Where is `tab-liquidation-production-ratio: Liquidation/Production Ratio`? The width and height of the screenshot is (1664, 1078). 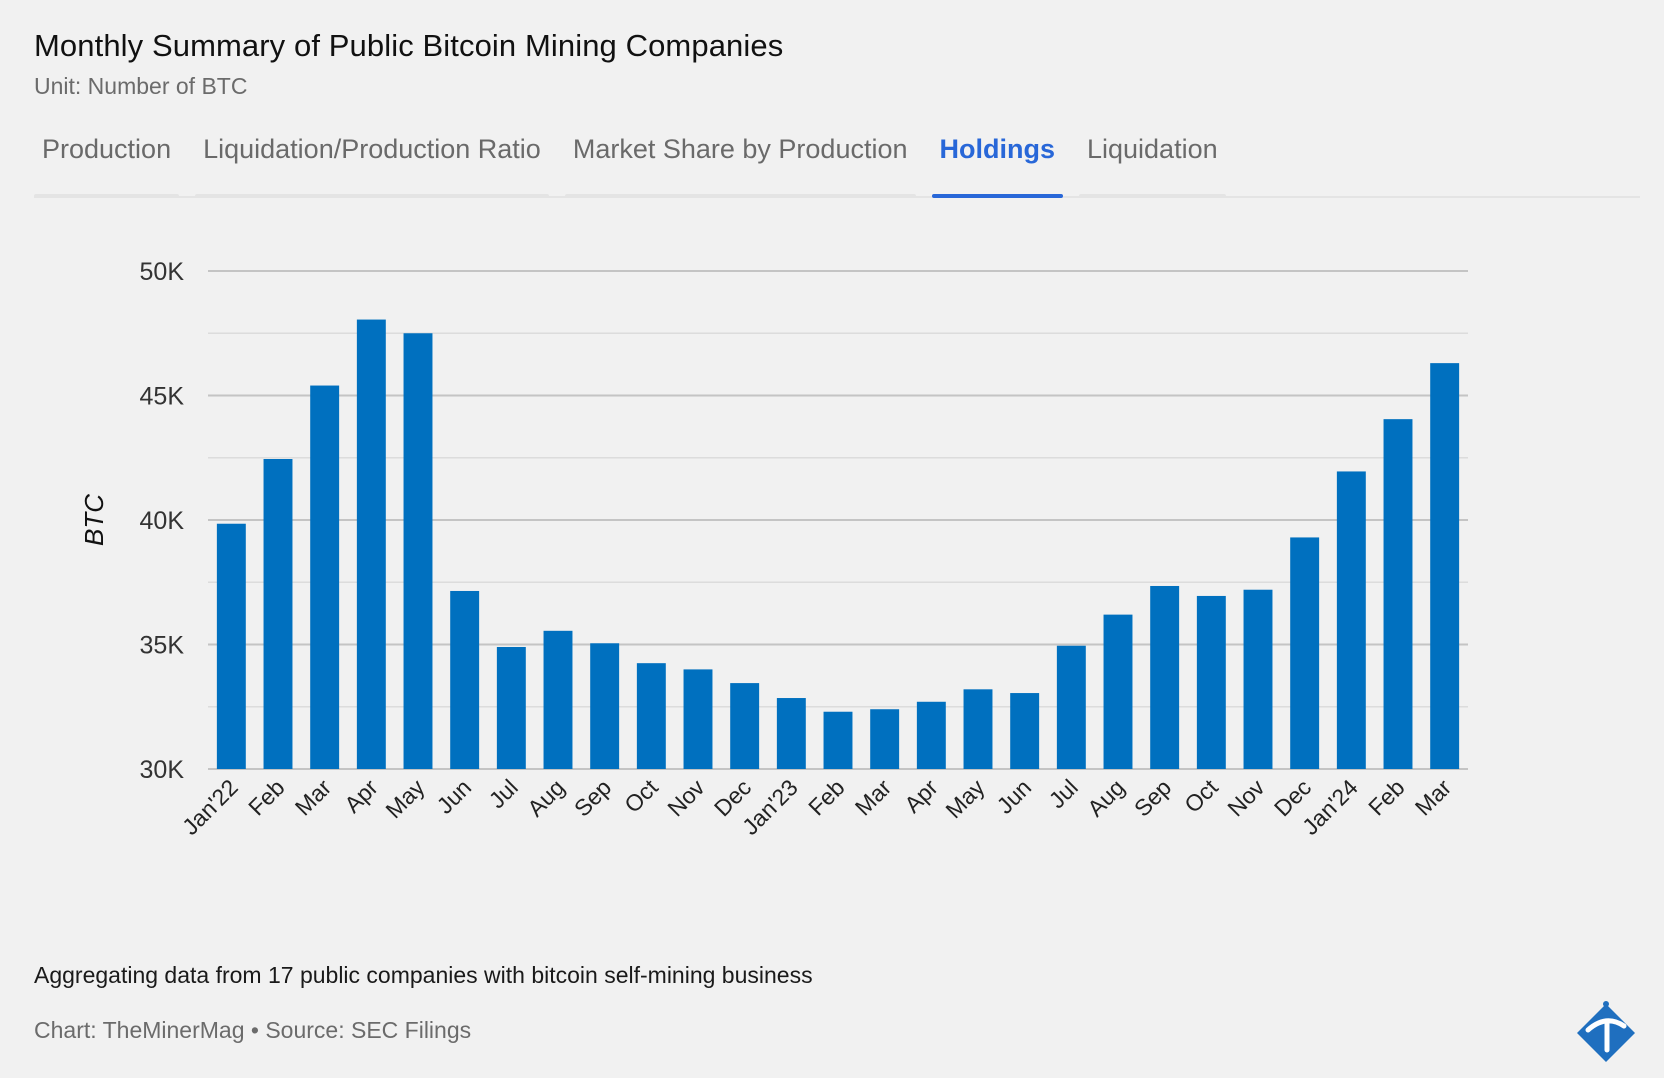
tab-liquidation-production-ratio: Liquidation/Production Ratio is located at coordinates (372, 158).